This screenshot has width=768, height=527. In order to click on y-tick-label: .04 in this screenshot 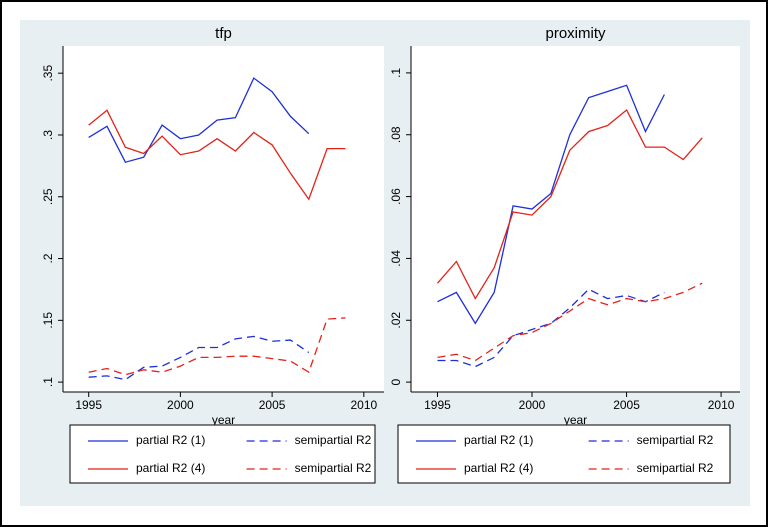, I will do `click(396, 258)`.